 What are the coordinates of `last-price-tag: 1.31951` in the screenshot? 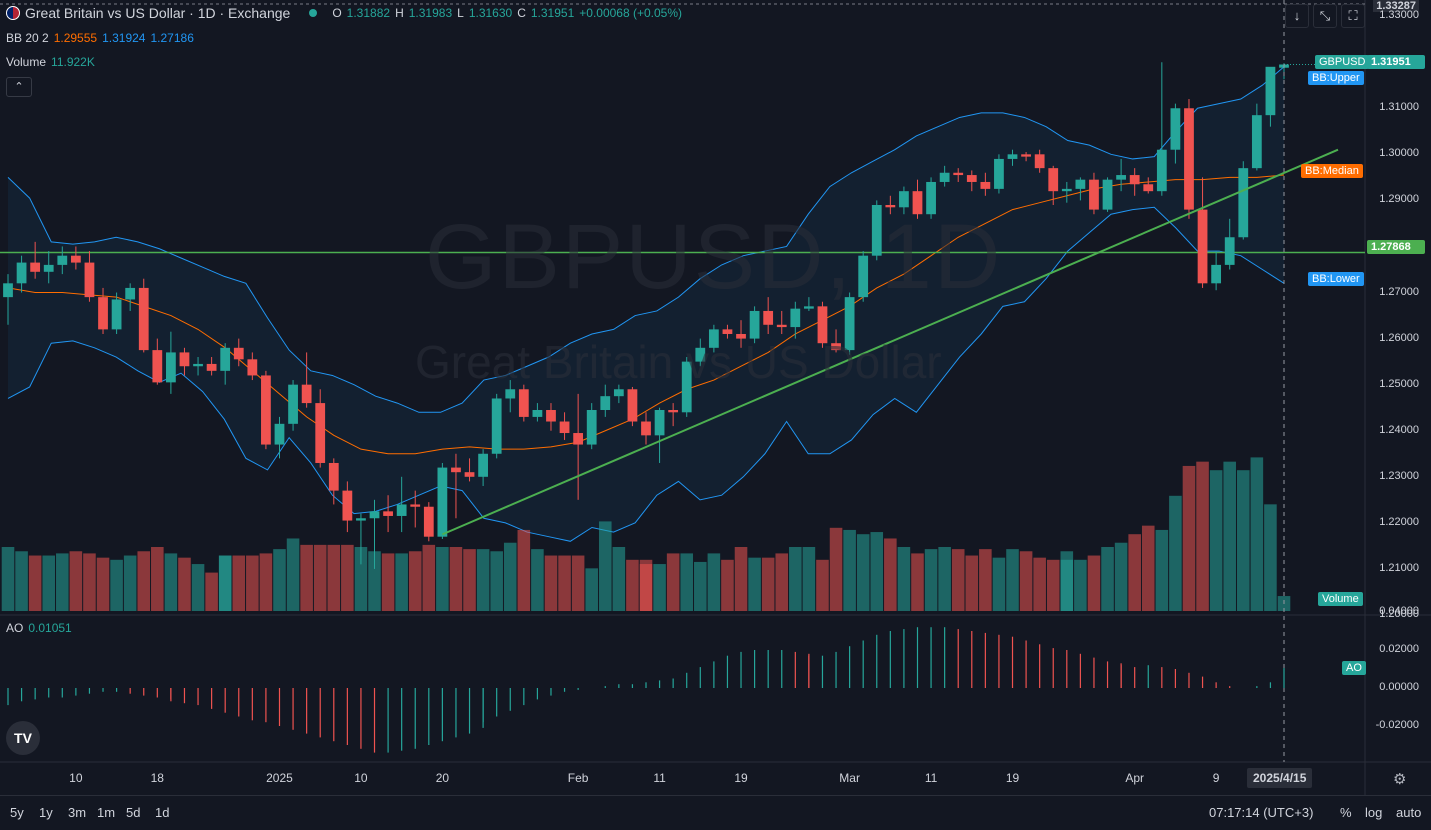 It's located at (1396, 62).